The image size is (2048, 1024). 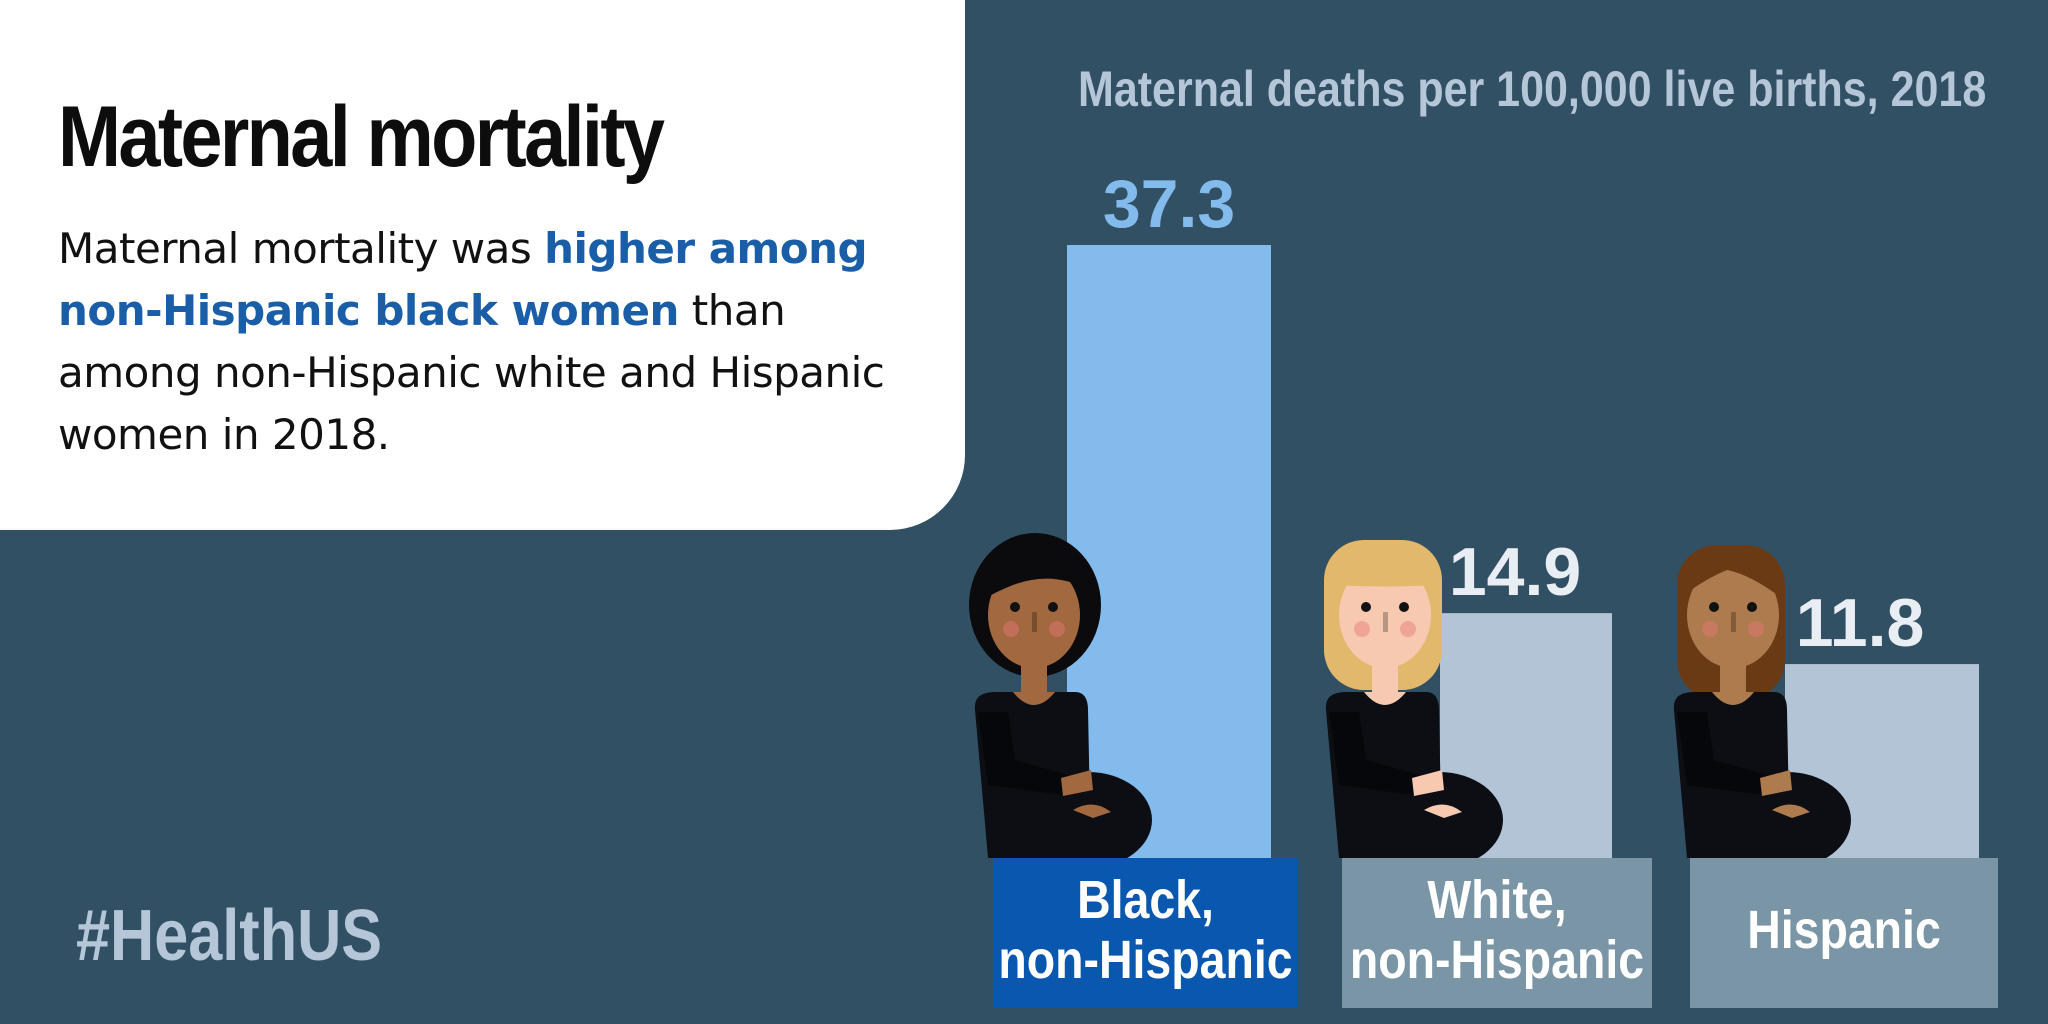 I want to click on white-woman-figure, so click(x=1413, y=704).